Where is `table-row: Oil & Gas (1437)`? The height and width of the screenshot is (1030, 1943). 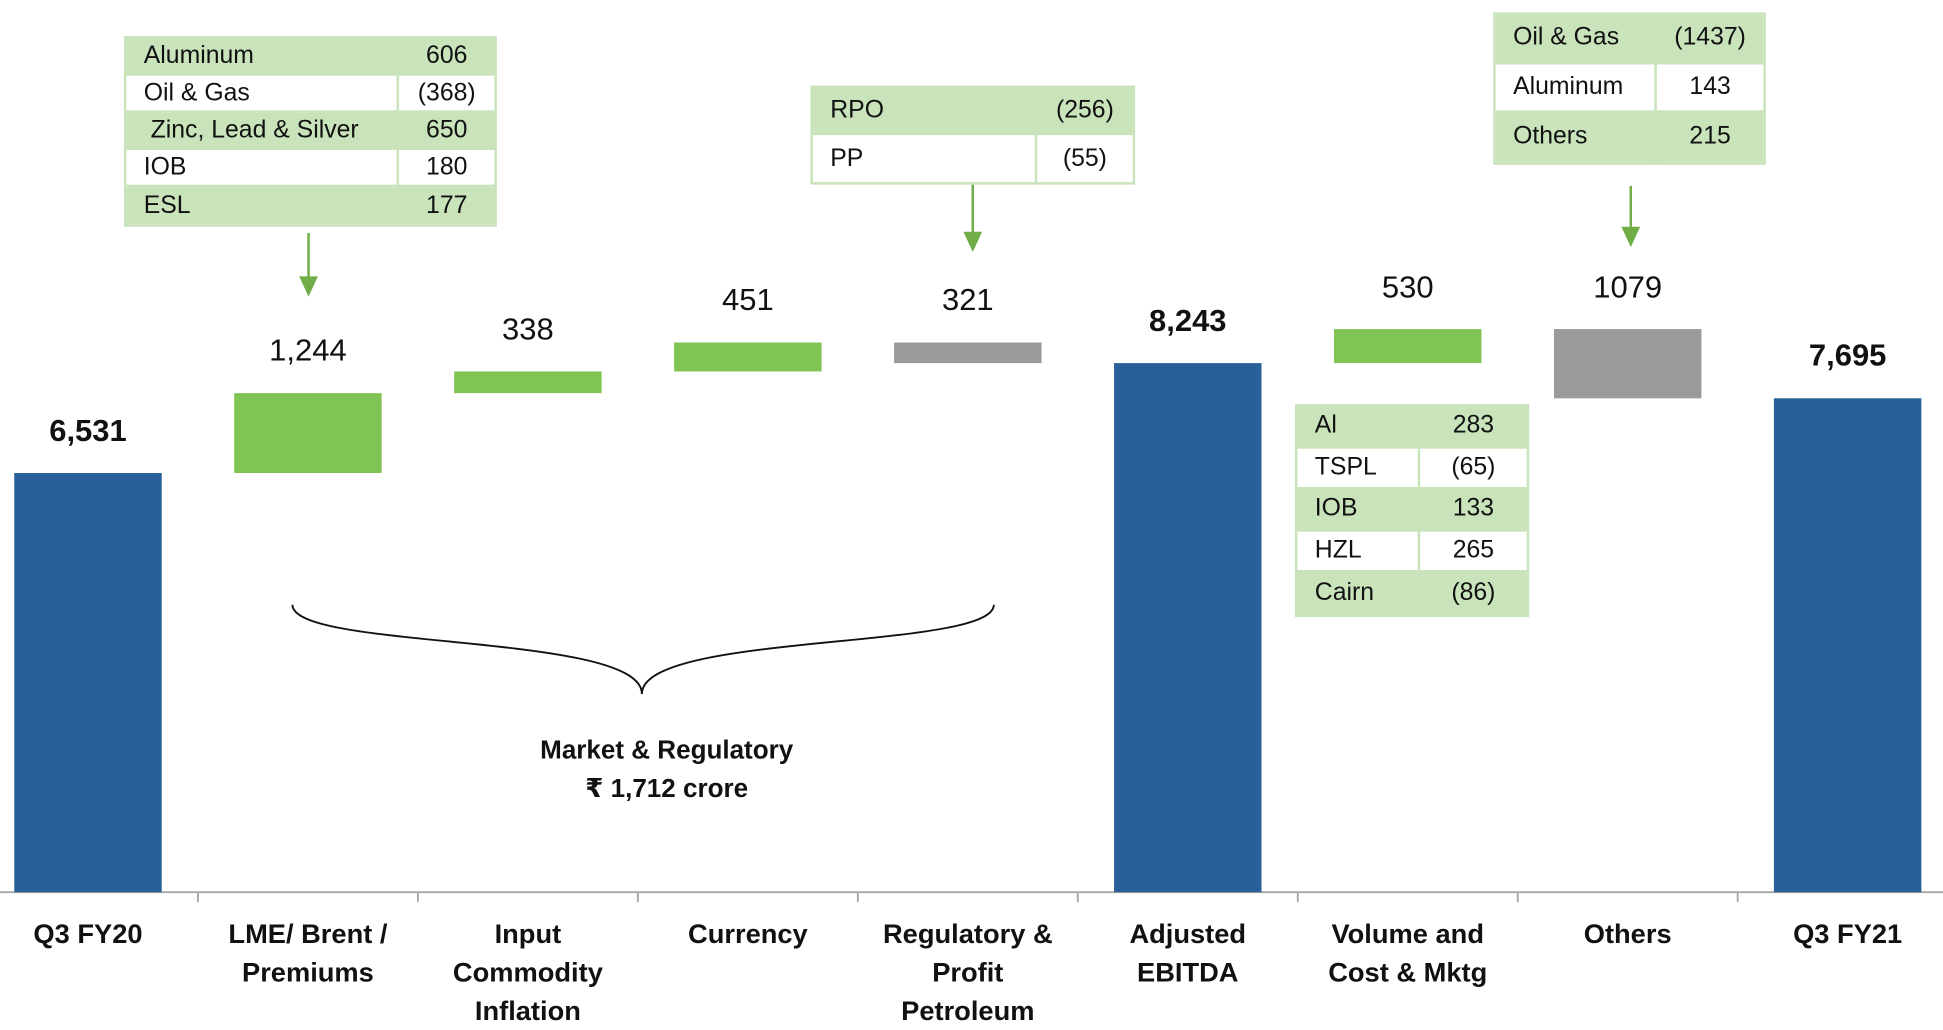 table-row: Oil & Gas (1437) is located at coordinates (1629, 39).